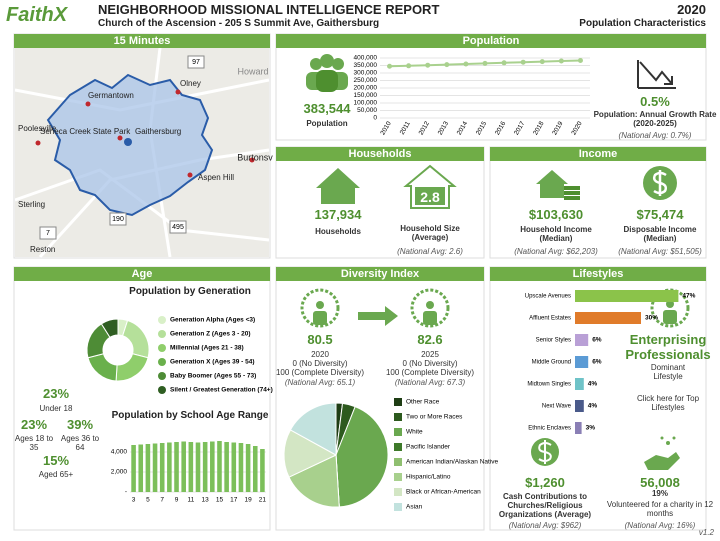  What do you see at coordinates (190, 415) in the screenshot?
I see `chart-title: Population by School Age Range` at bounding box center [190, 415].